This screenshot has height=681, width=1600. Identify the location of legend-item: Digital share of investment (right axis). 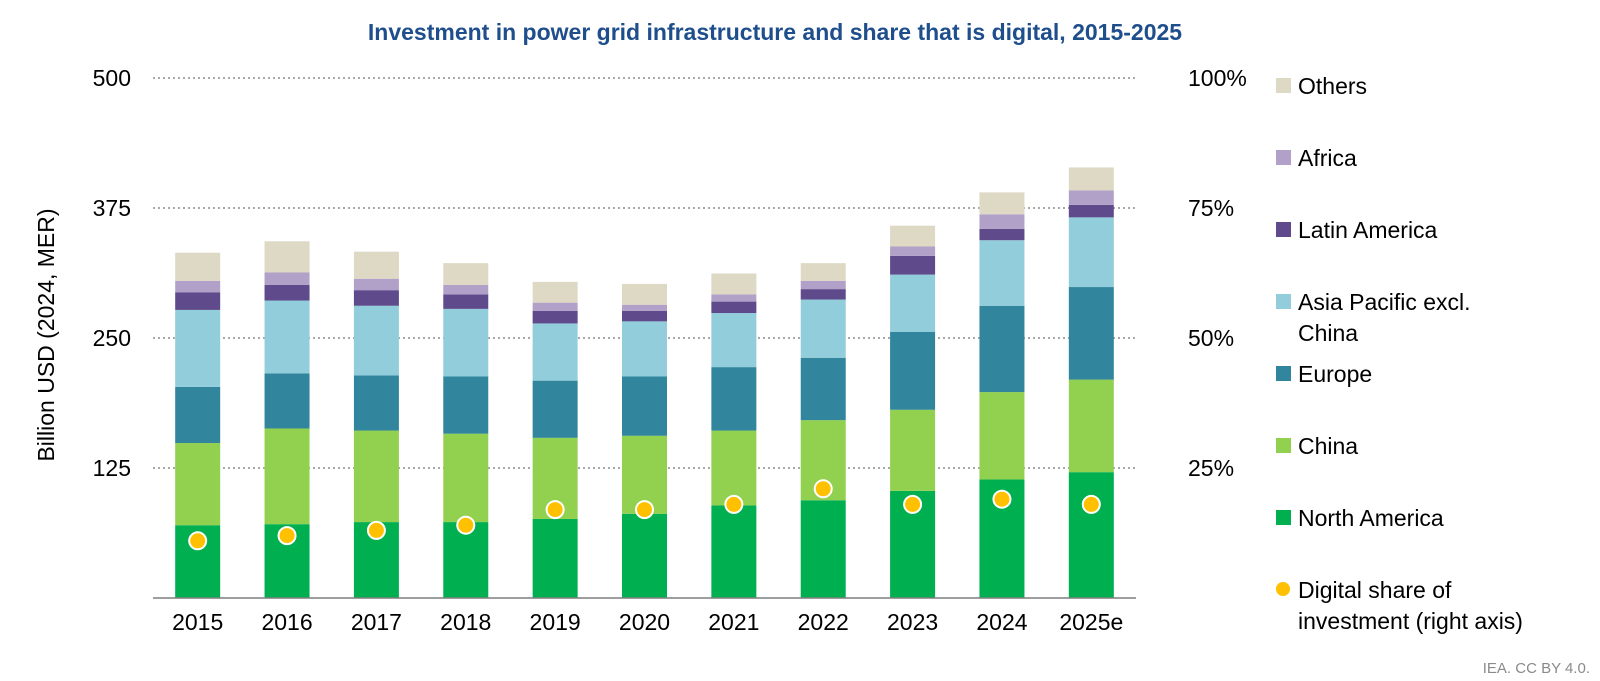
(1399, 605).